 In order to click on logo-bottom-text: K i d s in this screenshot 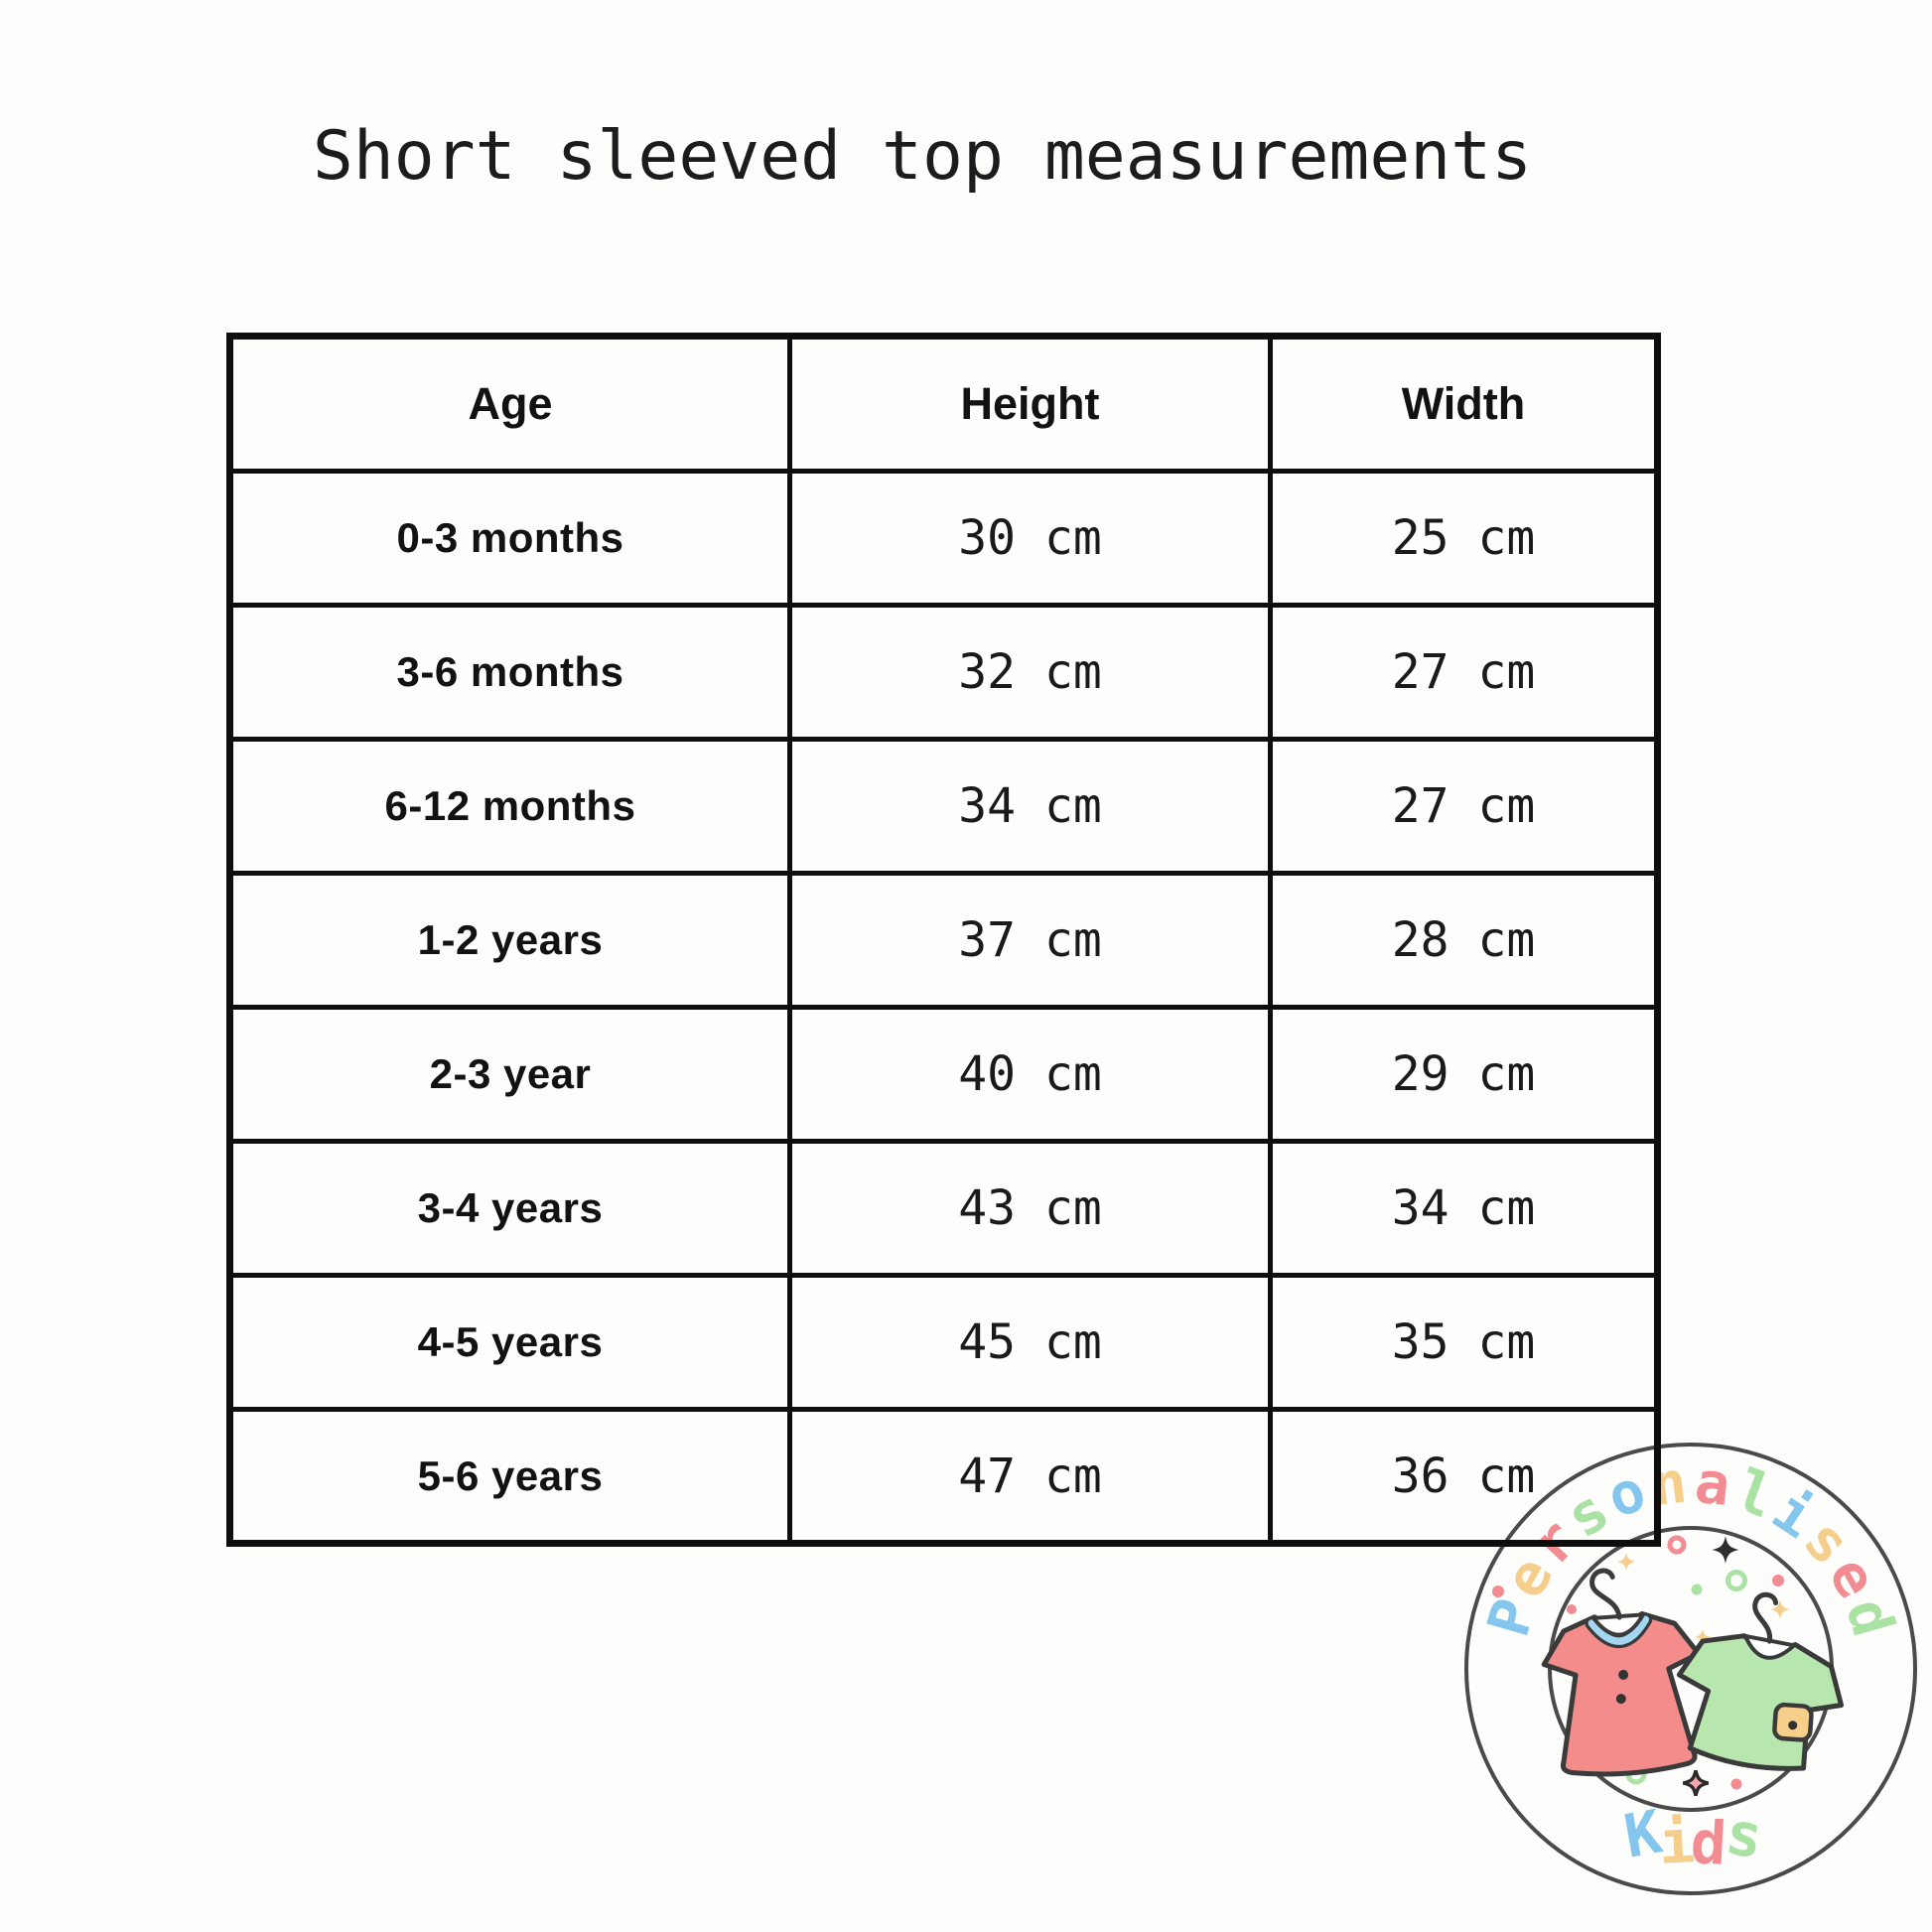, I will do `click(1693, 1838)`.